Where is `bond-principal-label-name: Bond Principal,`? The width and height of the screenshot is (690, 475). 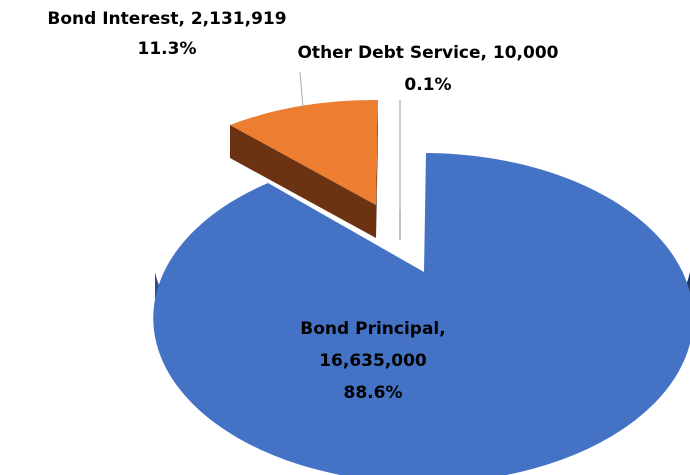
bond-principal-label-name: Bond Principal, is located at coordinates (372, 329).